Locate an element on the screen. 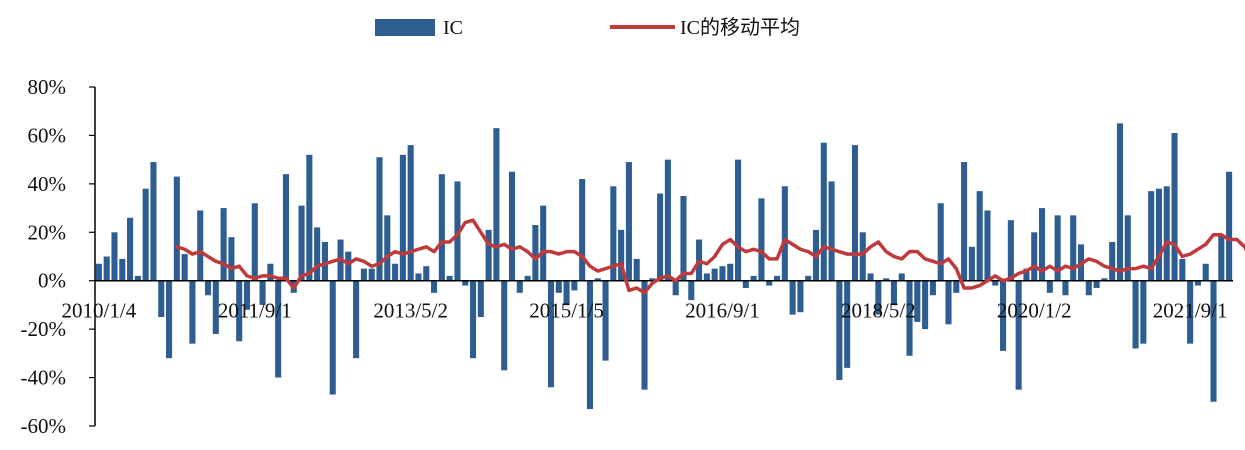  x-tick-label: 2010/1/4 is located at coordinates (99, 311).